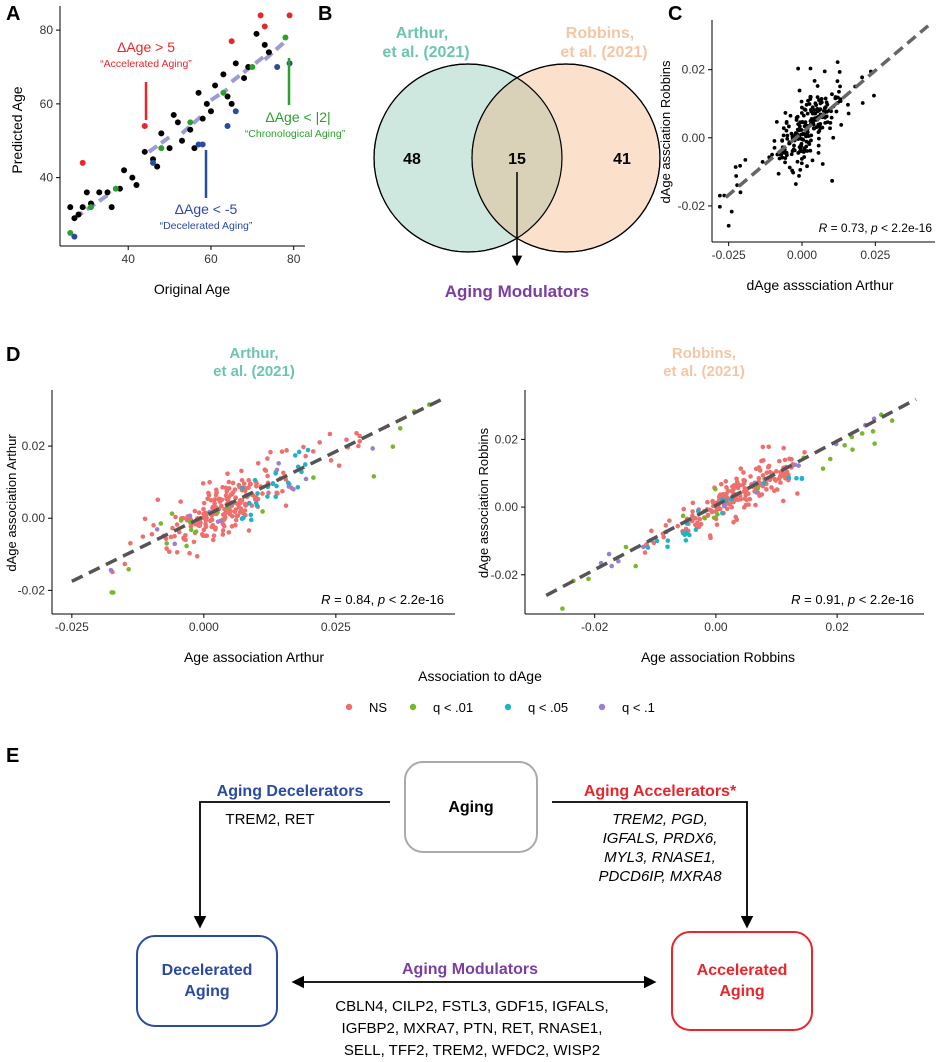 This screenshot has width=941, height=1062. Describe the element at coordinates (146, 64) in the screenshot. I see `accelerated-sublabel: “Accelerated Aging”` at that location.